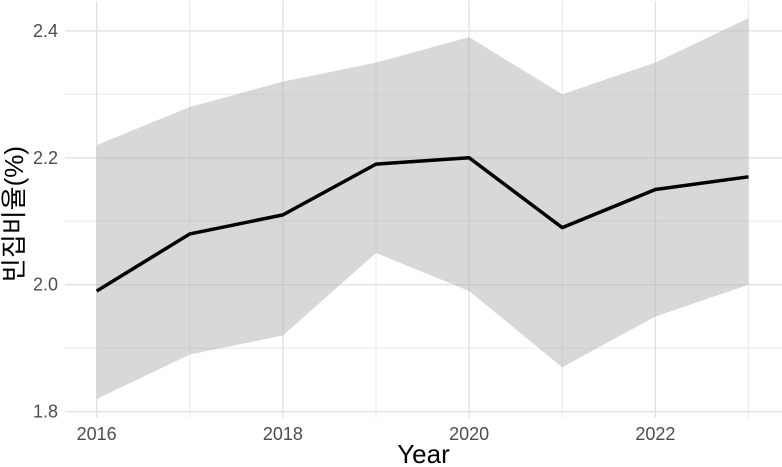 This screenshot has width=782, height=467. I want to click on y-tick-label: 2.2, so click(45, 158).